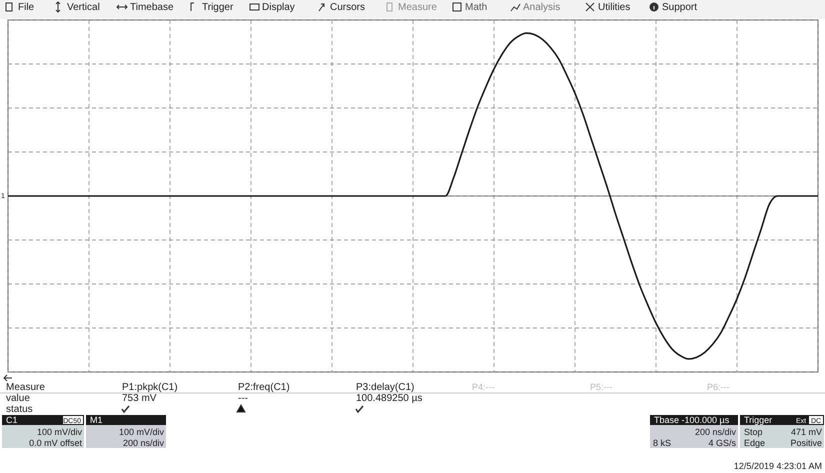 Image resolution: width=825 pixels, height=473 pixels. What do you see at coordinates (55, 443) in the screenshot?
I see `text: 0.0 mV offset` at bounding box center [55, 443].